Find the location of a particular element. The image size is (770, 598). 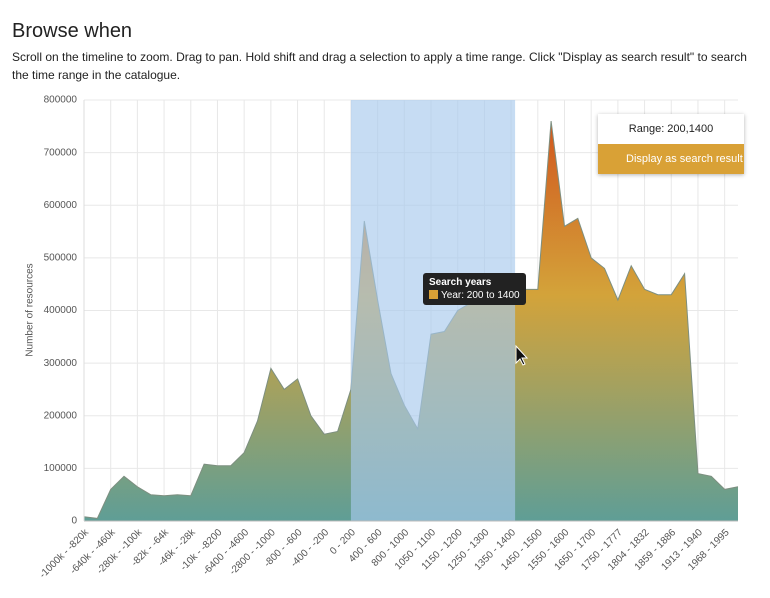

page-title: Browse when is located at coordinates (72, 31).